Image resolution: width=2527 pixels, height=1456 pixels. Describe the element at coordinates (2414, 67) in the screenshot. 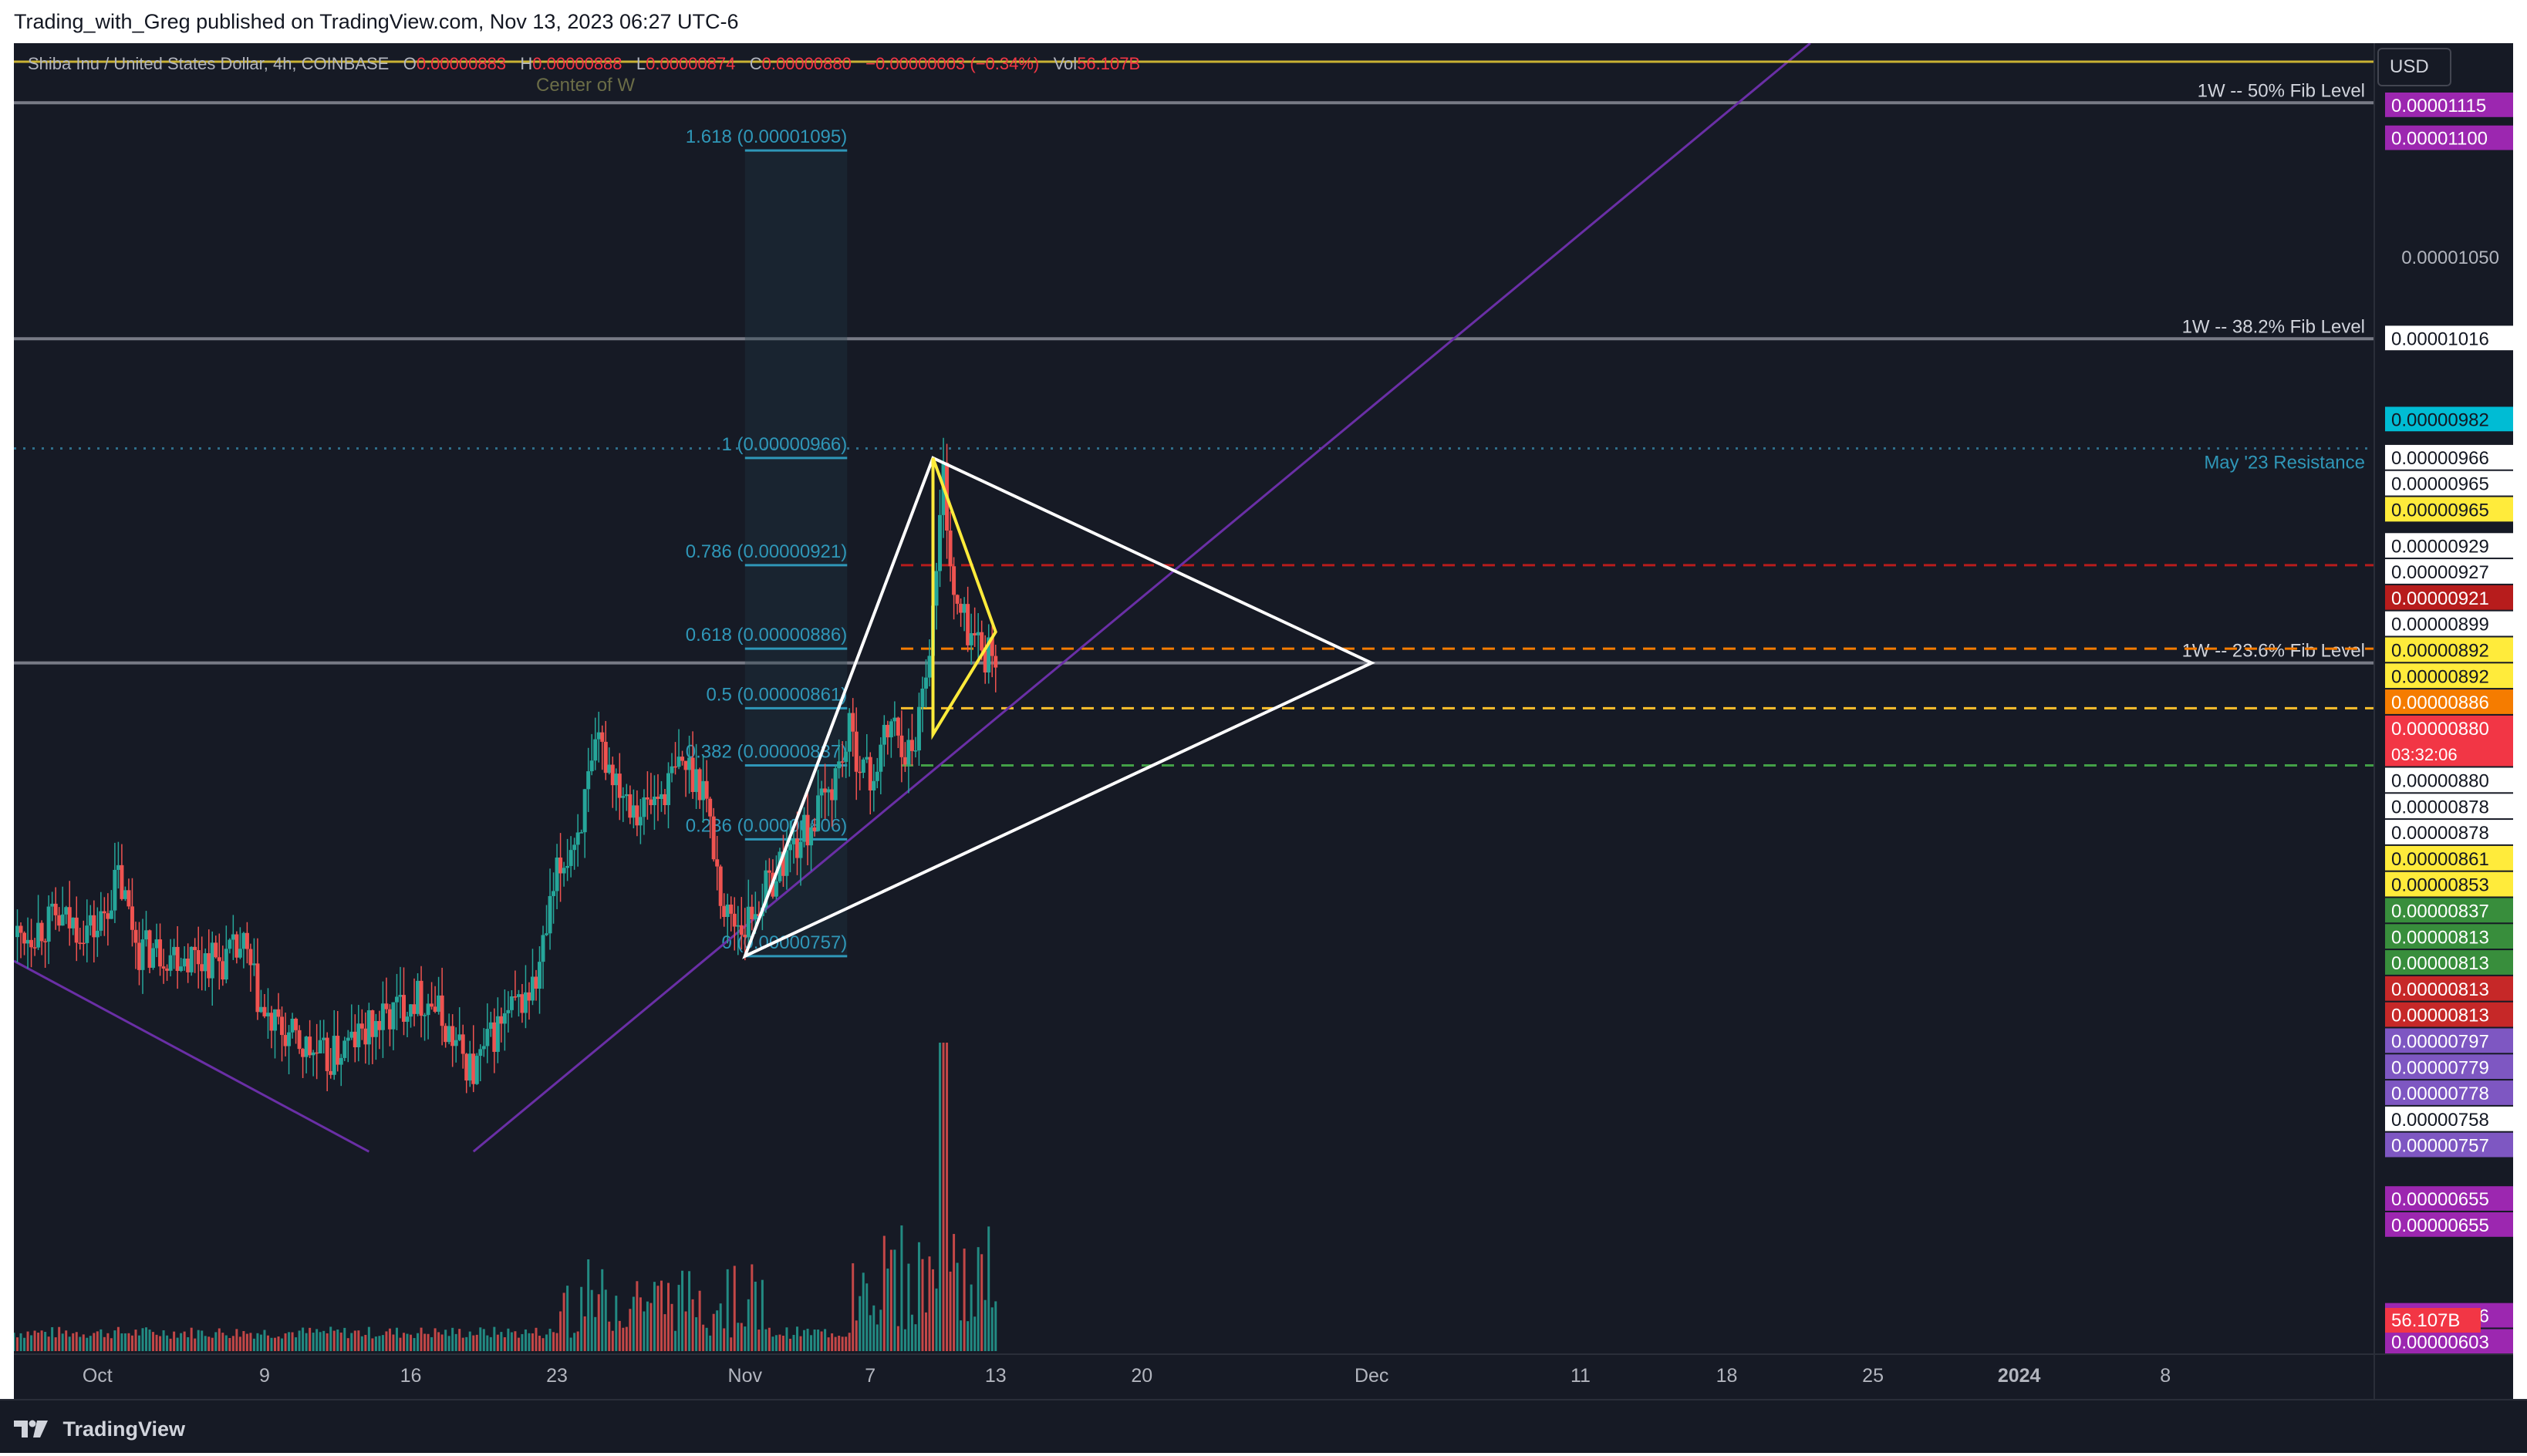

I see `currency-button: USD` at that location.